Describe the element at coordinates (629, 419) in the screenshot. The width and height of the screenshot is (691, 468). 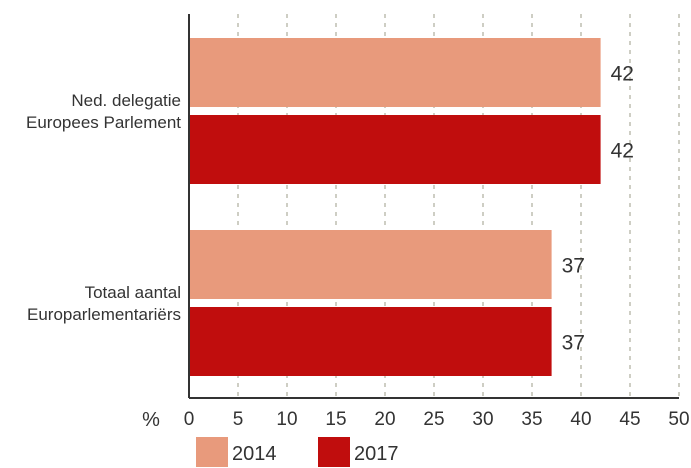
I see `x-tick-45: 45` at that location.